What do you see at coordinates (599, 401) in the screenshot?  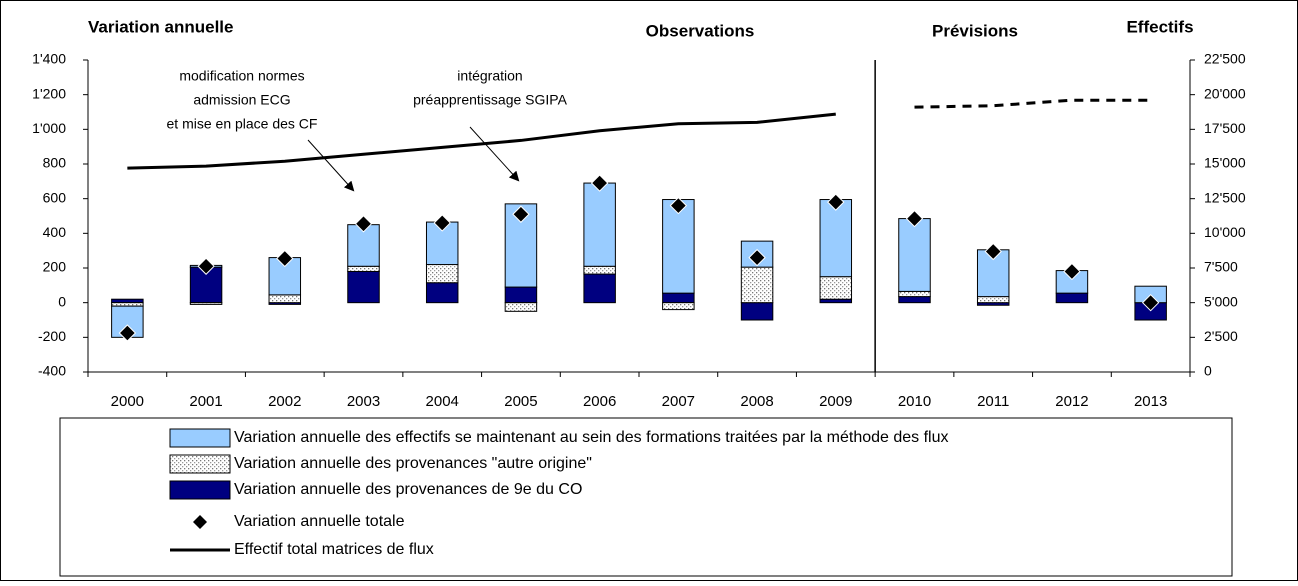 I see `x-tick-label: 2006` at bounding box center [599, 401].